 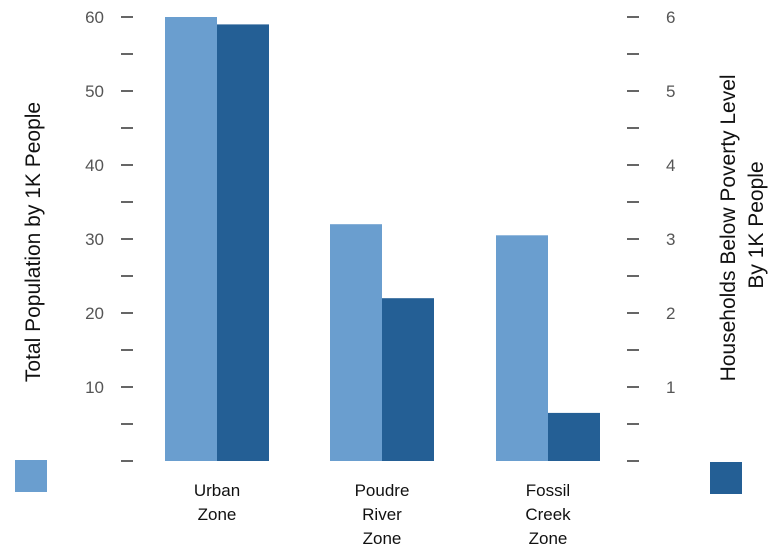 What do you see at coordinates (670, 239) in the screenshot?
I see `right-tick-label: 3` at bounding box center [670, 239].